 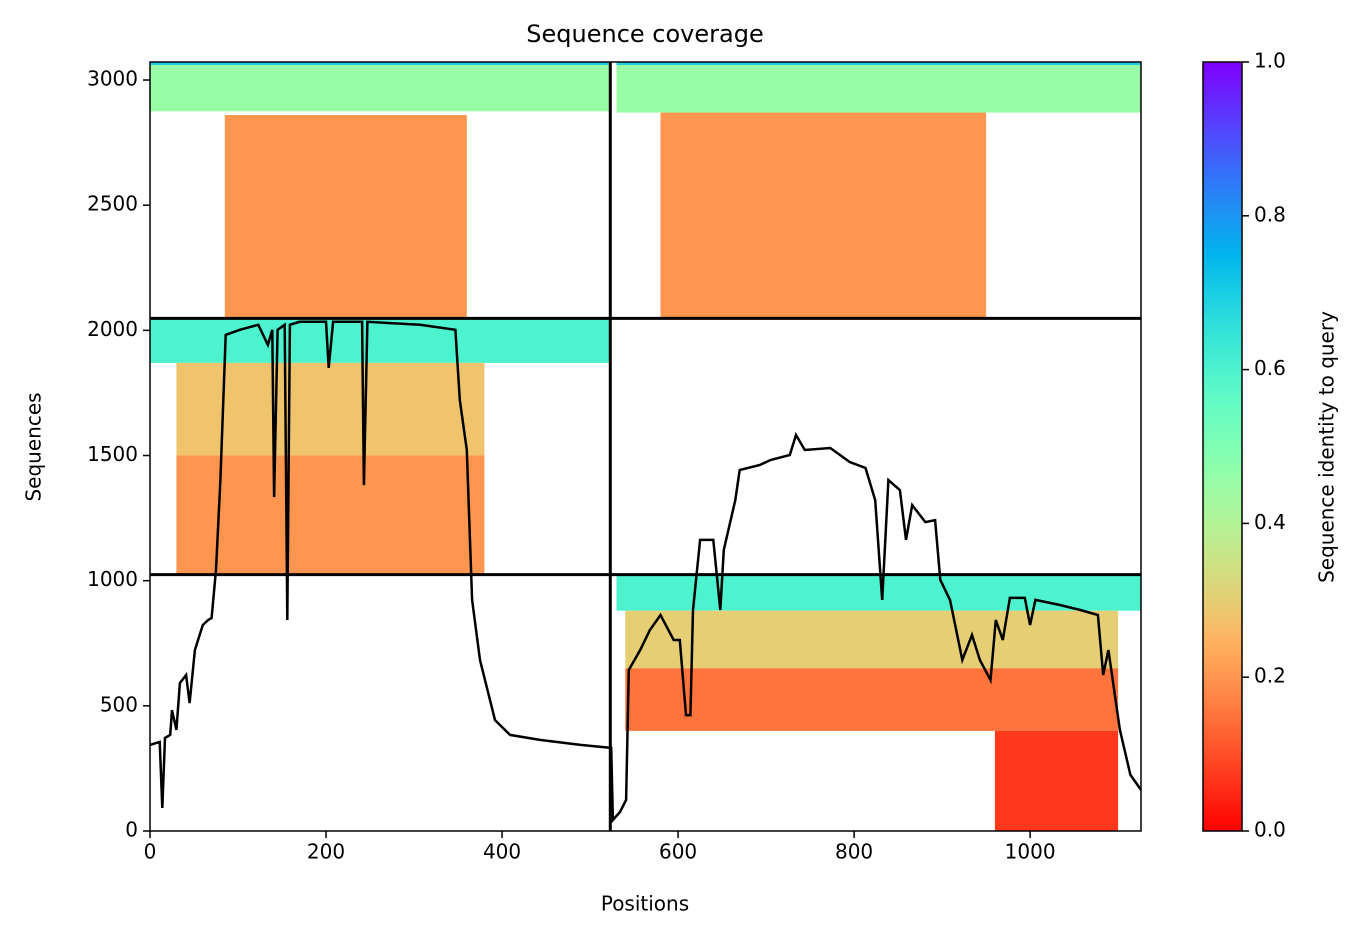 What do you see at coordinates (645, 904) in the screenshot?
I see `x-axis-label: Positions` at bounding box center [645, 904].